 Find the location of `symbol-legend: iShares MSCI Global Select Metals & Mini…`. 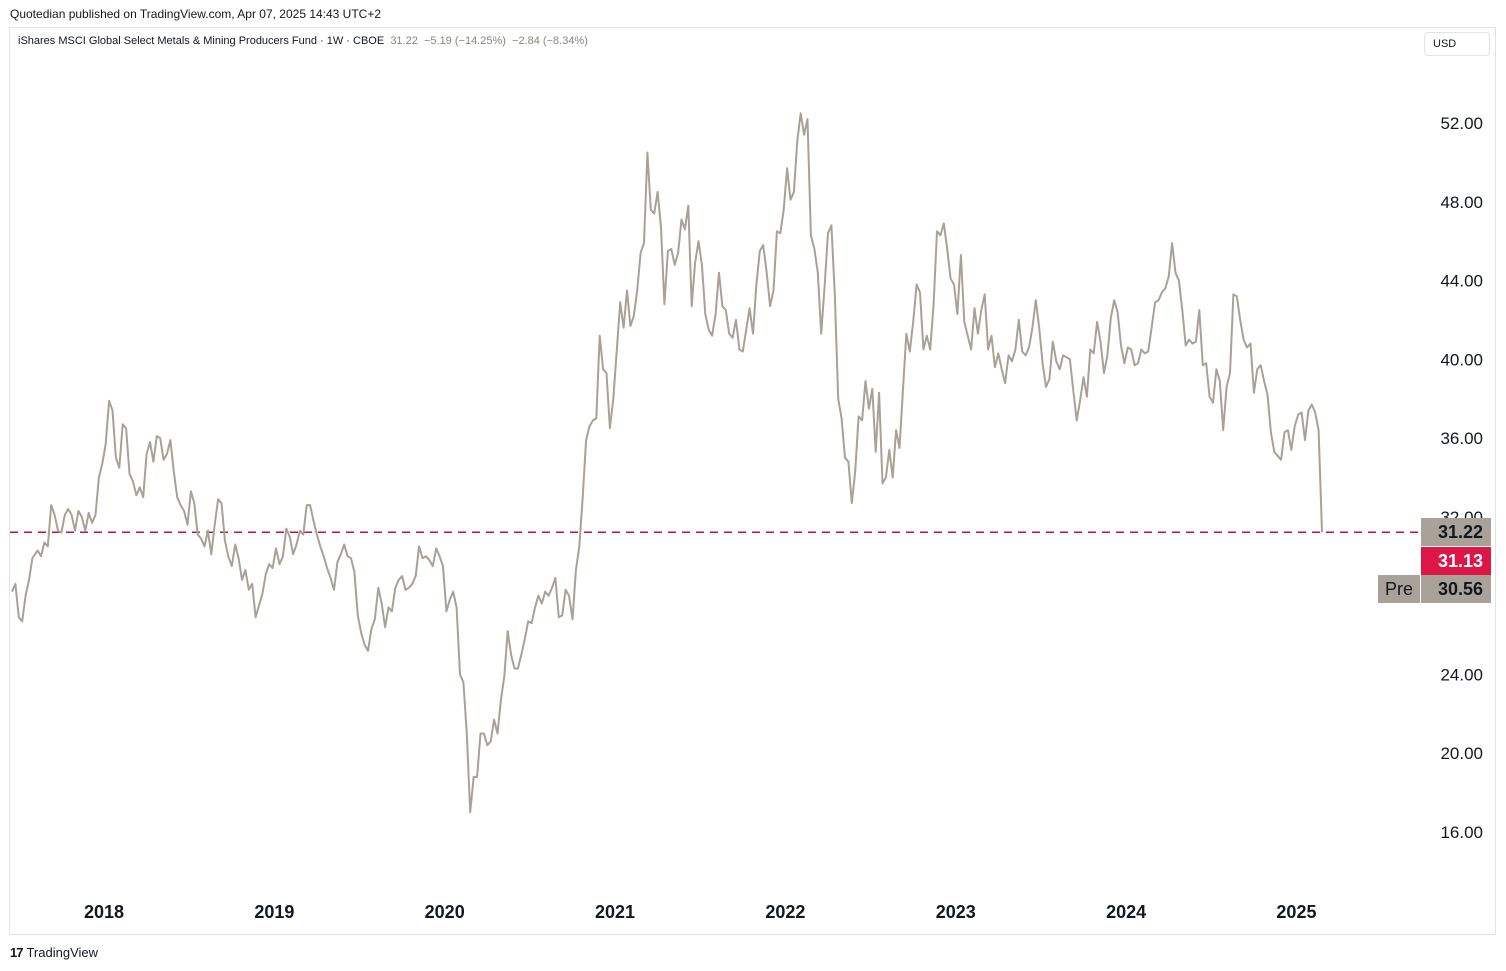

symbol-legend: iShares MSCI Global Select Metals & Mini… is located at coordinates (303, 41).